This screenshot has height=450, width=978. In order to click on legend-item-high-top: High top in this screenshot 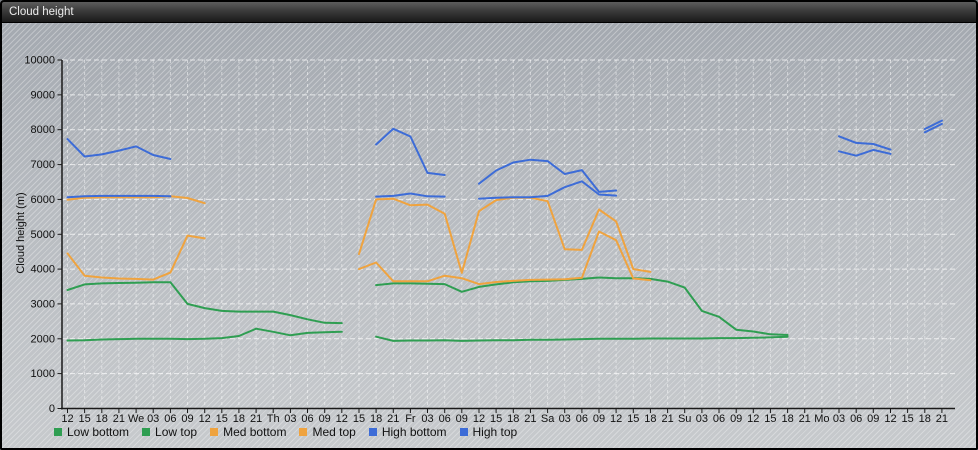, I will do `click(488, 432)`.